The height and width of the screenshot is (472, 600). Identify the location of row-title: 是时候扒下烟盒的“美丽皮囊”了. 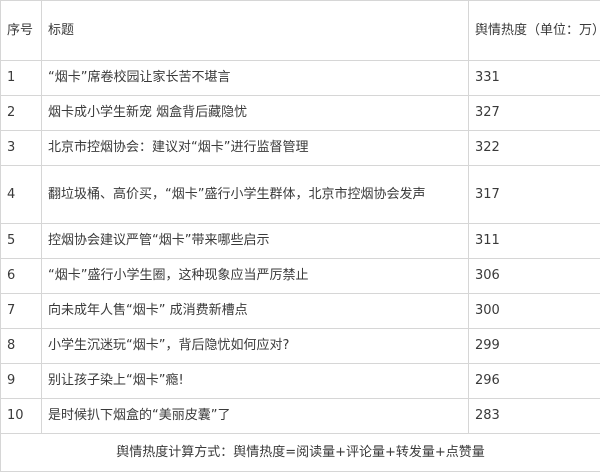
(255, 416).